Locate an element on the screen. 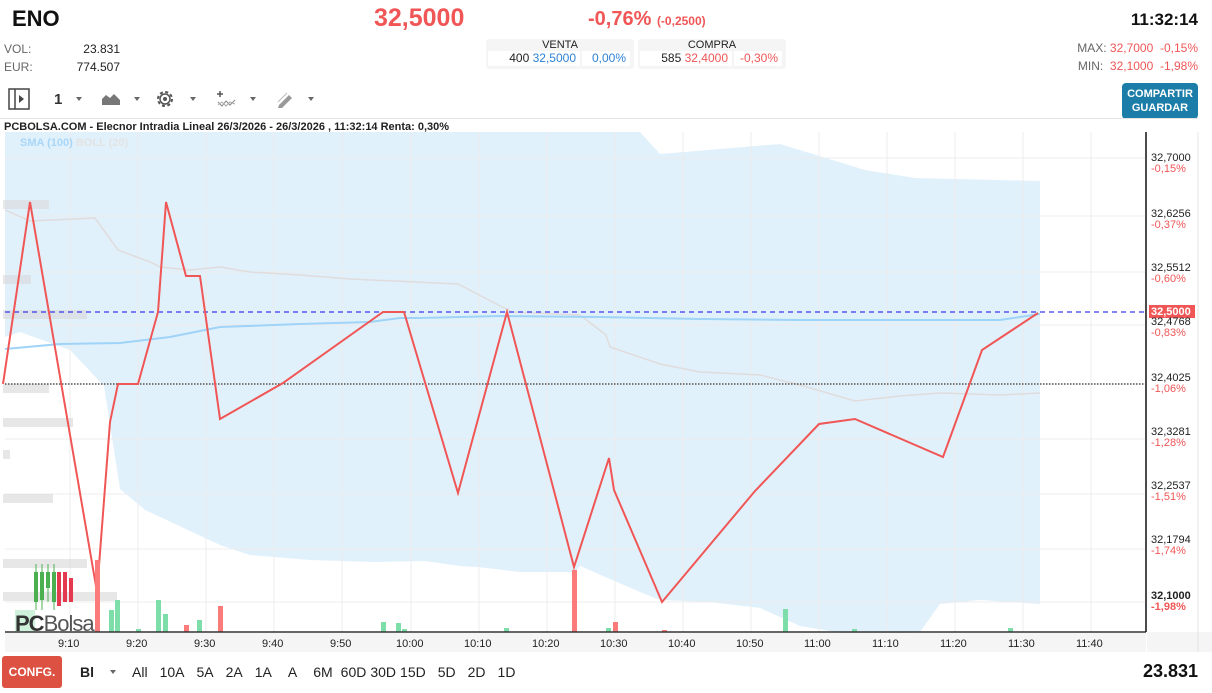 This screenshot has height=693, width=1212. x-tick: 9:10 is located at coordinates (69, 644).